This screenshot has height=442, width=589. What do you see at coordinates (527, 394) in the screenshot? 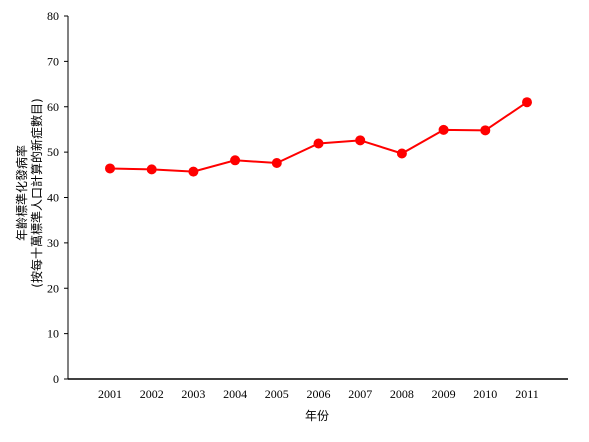
I see `x-tick-label: 2011` at bounding box center [527, 394].